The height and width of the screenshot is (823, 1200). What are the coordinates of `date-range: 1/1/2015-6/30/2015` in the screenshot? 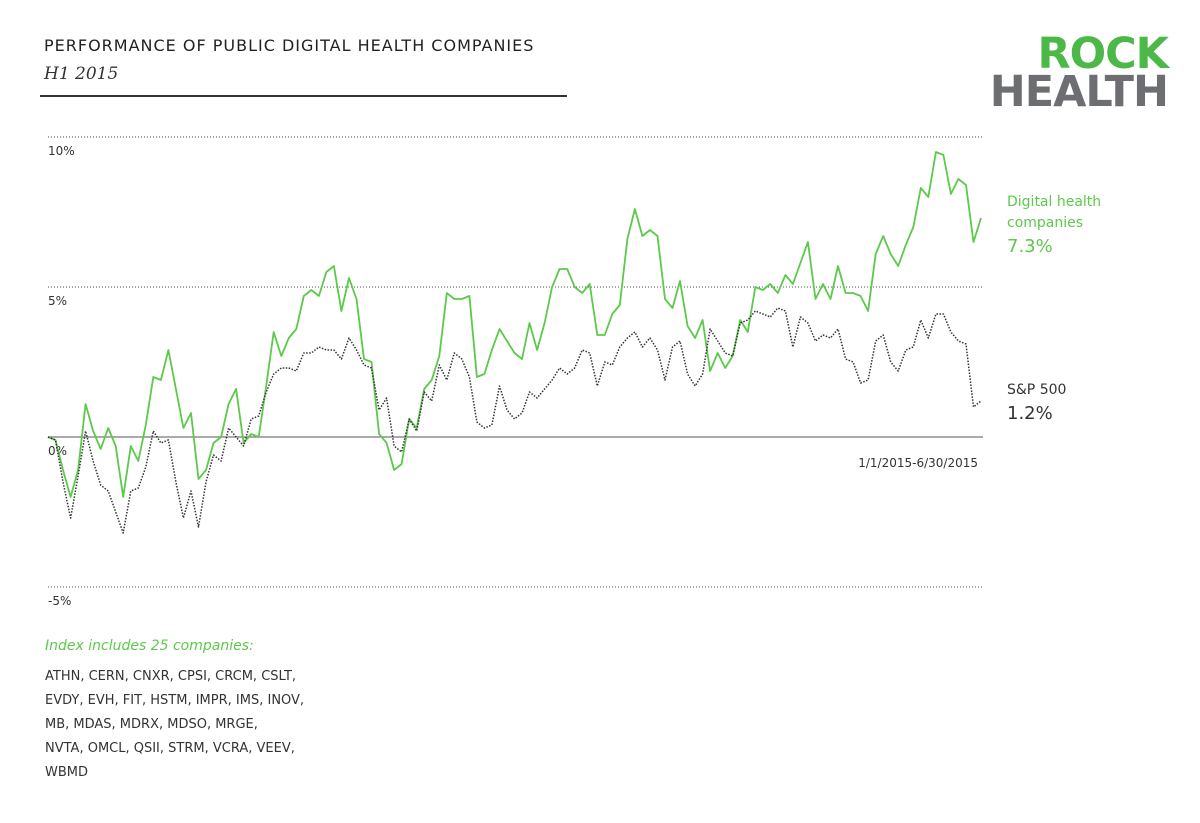 It's located at (918, 463).